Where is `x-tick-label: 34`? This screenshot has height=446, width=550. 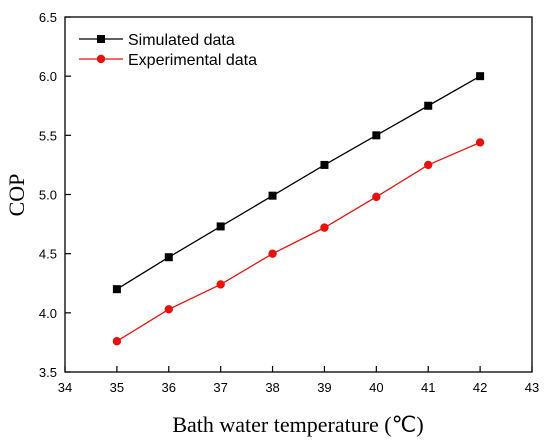
x-tick-label: 34 is located at coordinates (65, 387).